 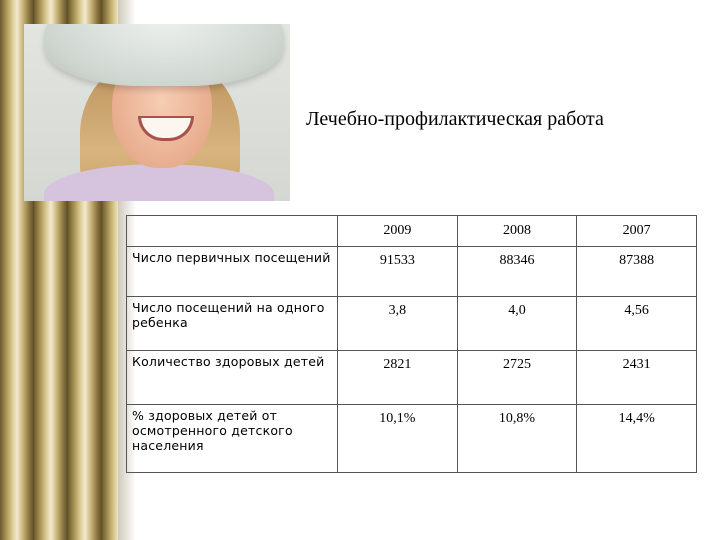 I want to click on cell-value: 14,4%, so click(x=636, y=438).